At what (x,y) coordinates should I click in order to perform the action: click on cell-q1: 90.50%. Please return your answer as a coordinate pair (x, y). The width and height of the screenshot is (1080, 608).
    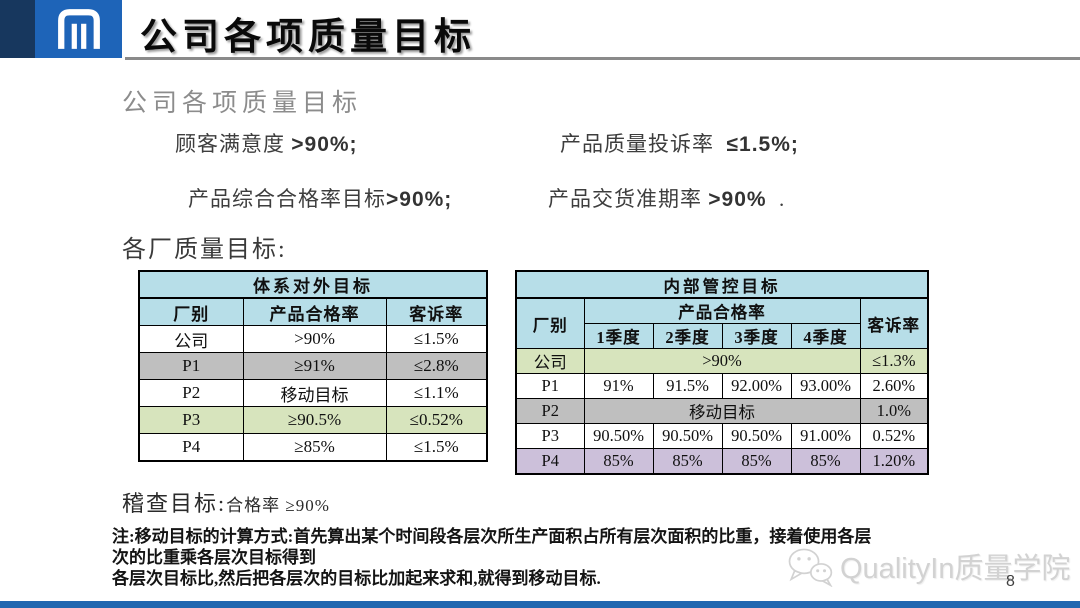
    Looking at the image, I should click on (618, 436).